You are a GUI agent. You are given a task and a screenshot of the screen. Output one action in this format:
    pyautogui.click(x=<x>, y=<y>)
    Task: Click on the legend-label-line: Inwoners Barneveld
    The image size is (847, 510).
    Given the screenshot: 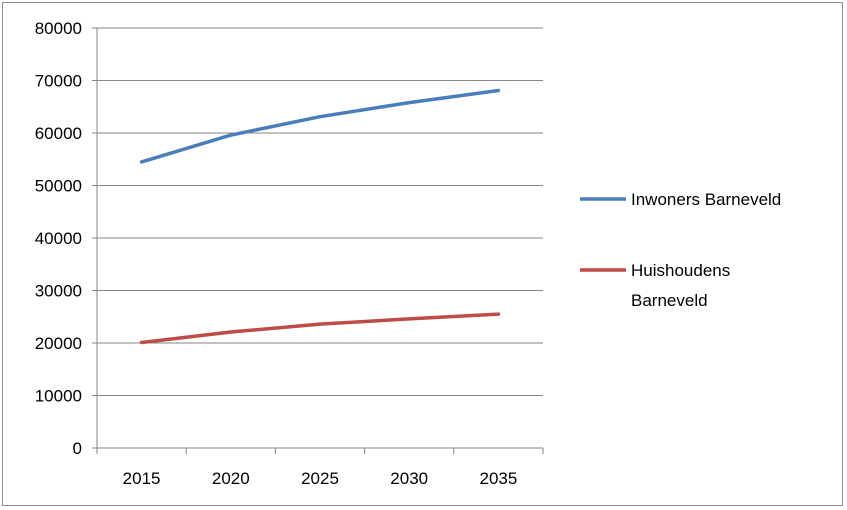 What is the action you would take?
    pyautogui.click(x=706, y=199)
    